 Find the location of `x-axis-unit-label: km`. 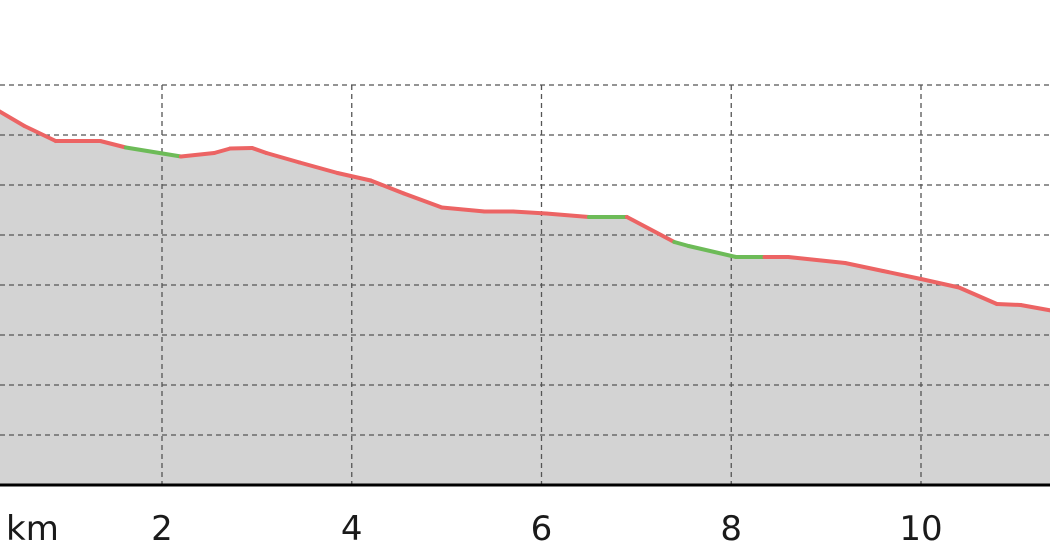

x-axis-unit-label: km is located at coordinates (32, 529).